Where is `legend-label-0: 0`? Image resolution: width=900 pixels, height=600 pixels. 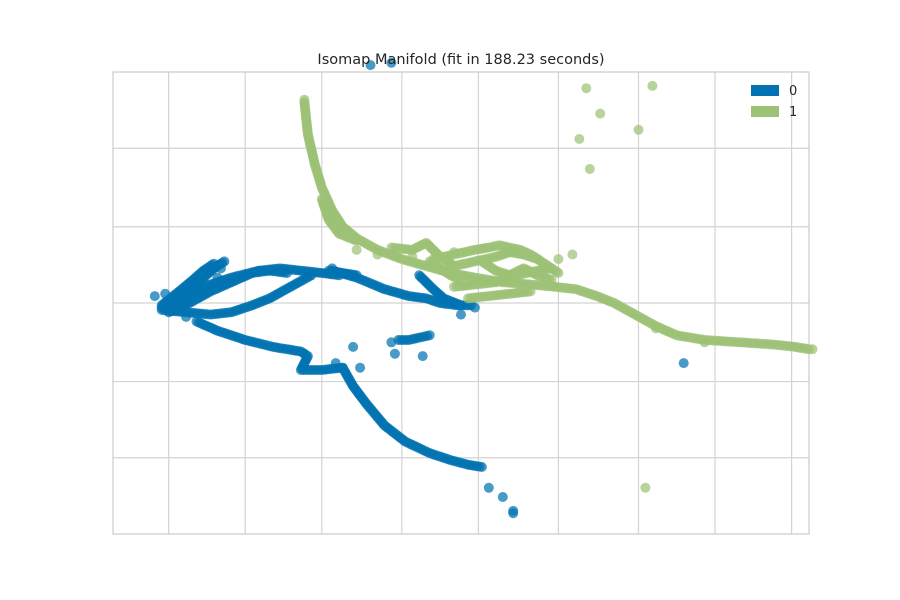 legend-label-0: 0 is located at coordinates (793, 91).